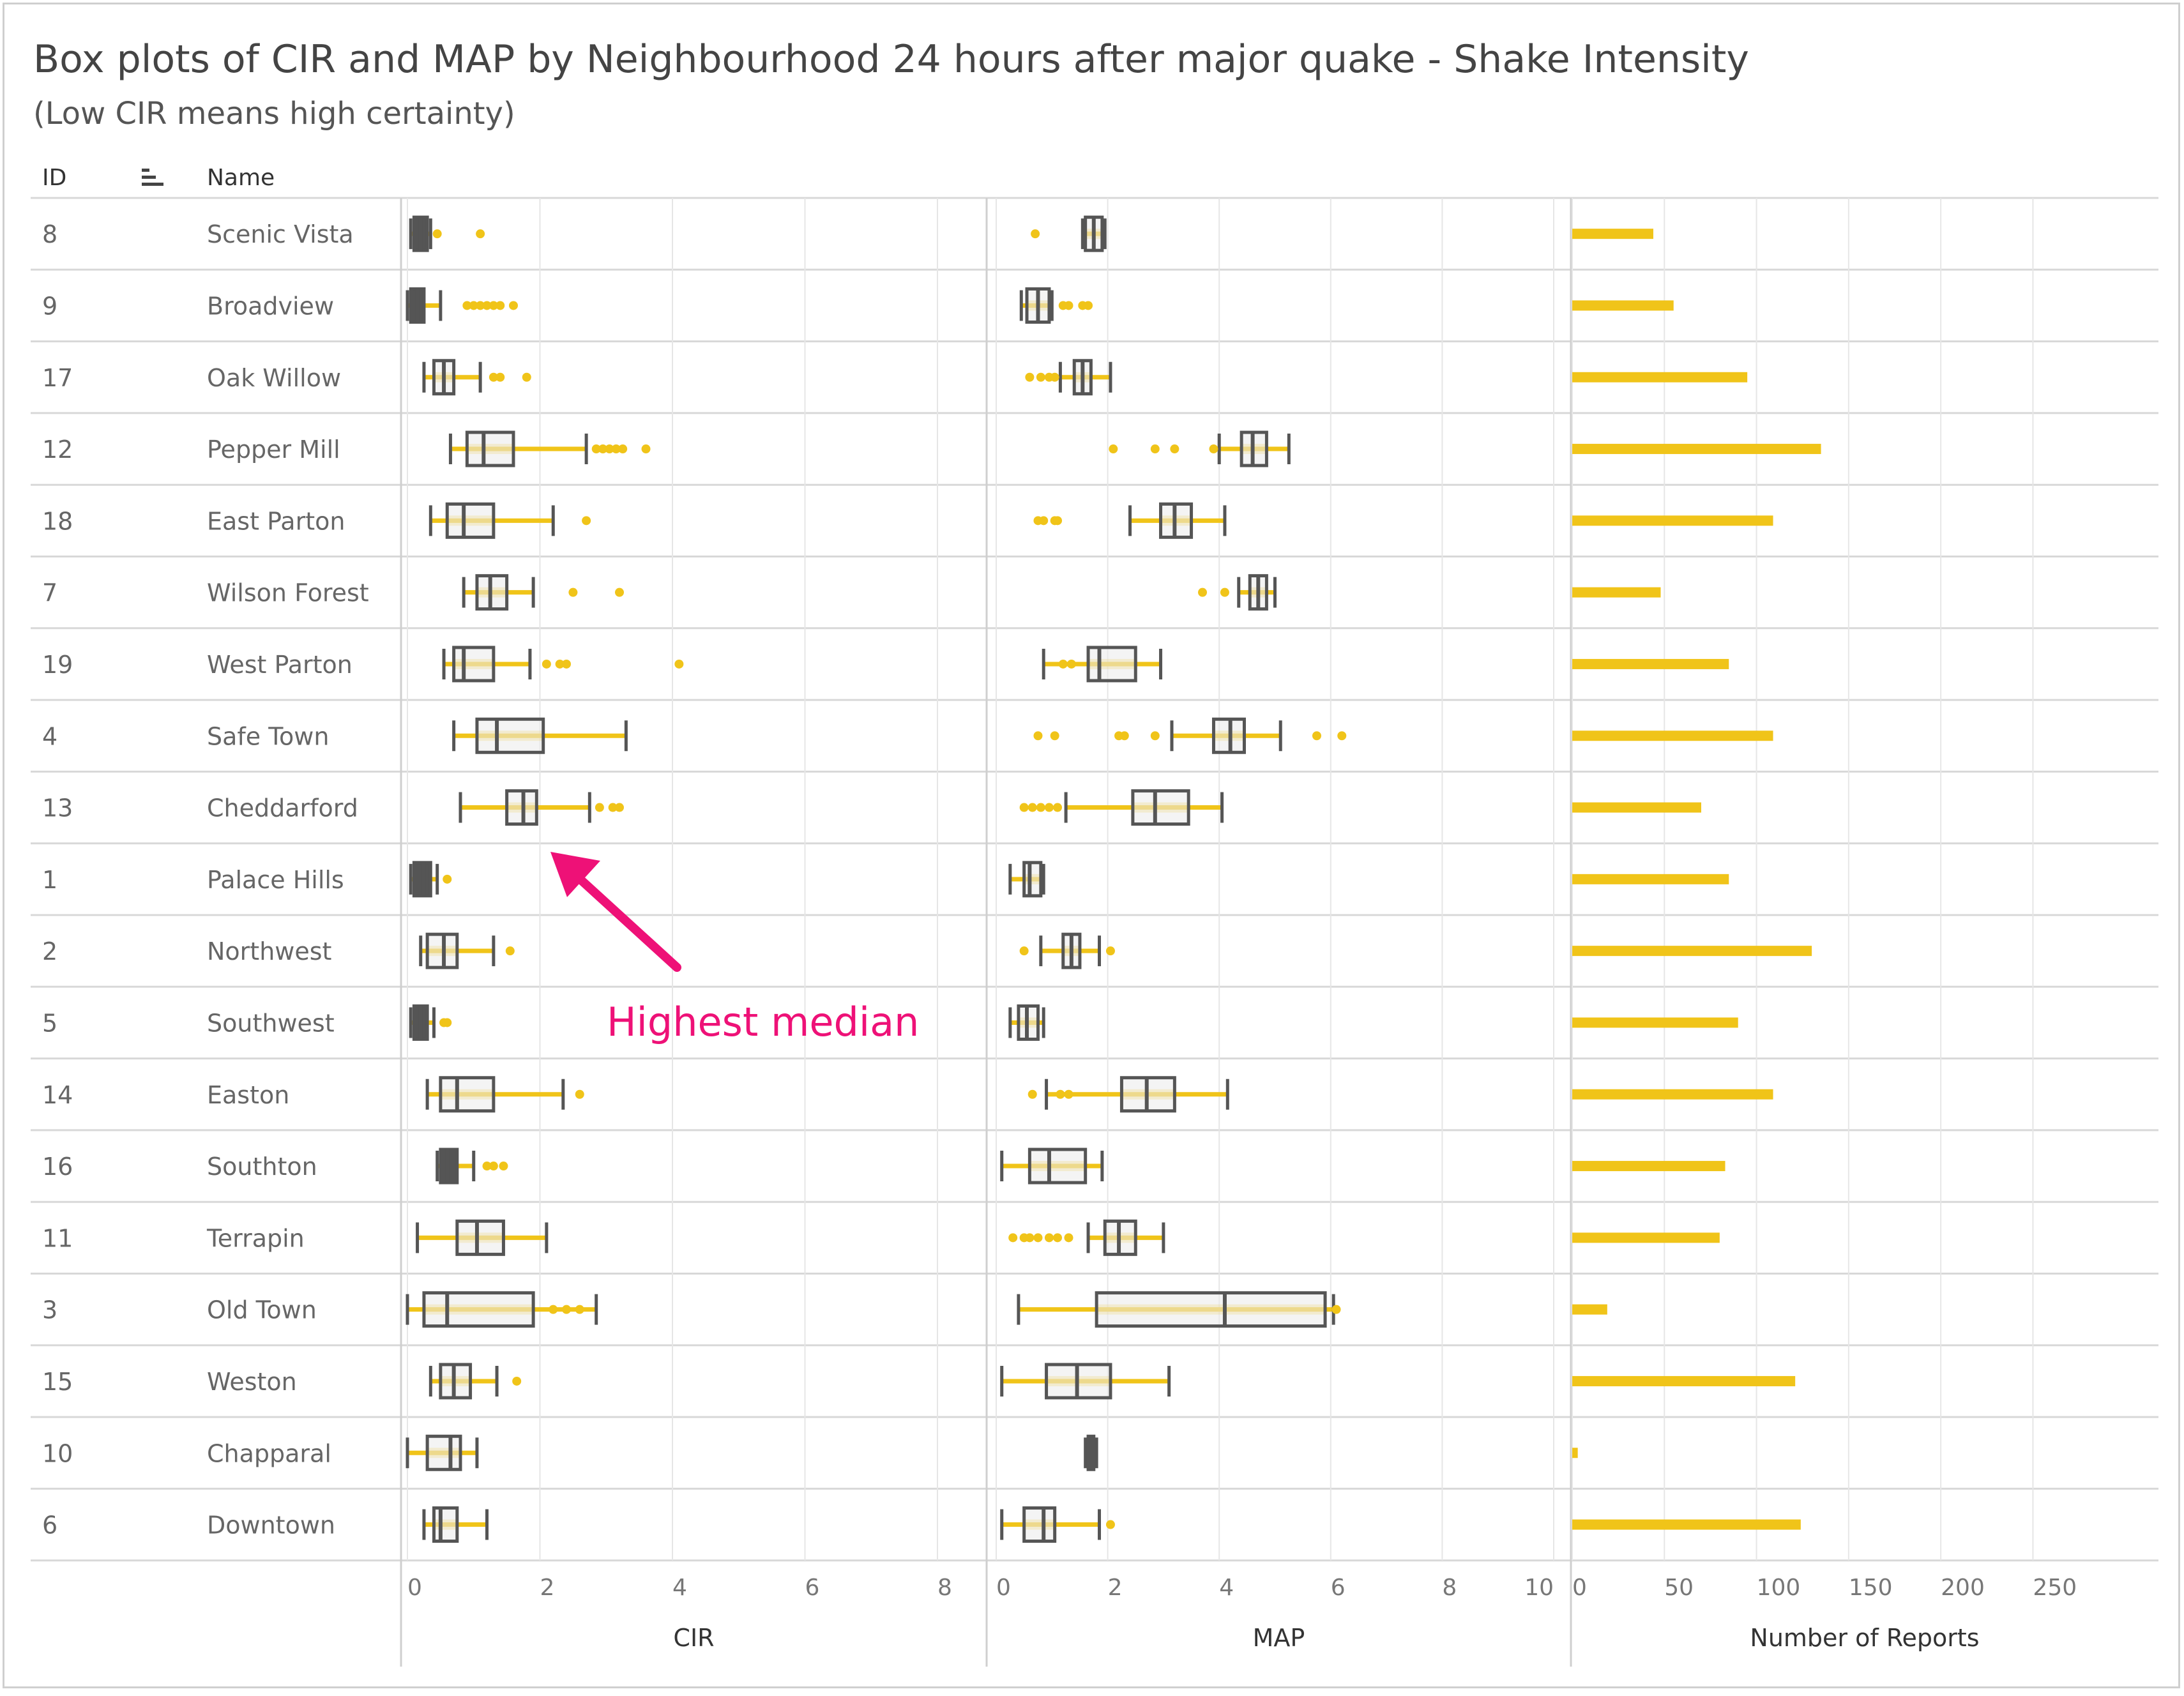 The image size is (2184, 1696). I want to click on annotation-text: Highest median, so click(763, 1022).